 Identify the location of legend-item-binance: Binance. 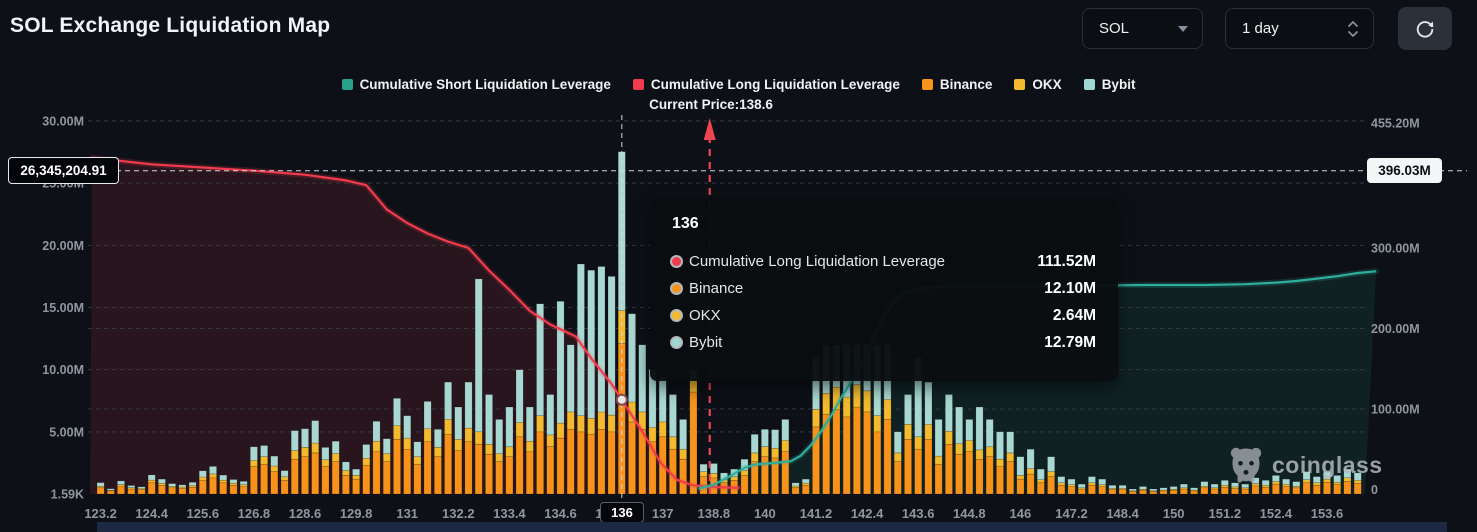
(957, 84).